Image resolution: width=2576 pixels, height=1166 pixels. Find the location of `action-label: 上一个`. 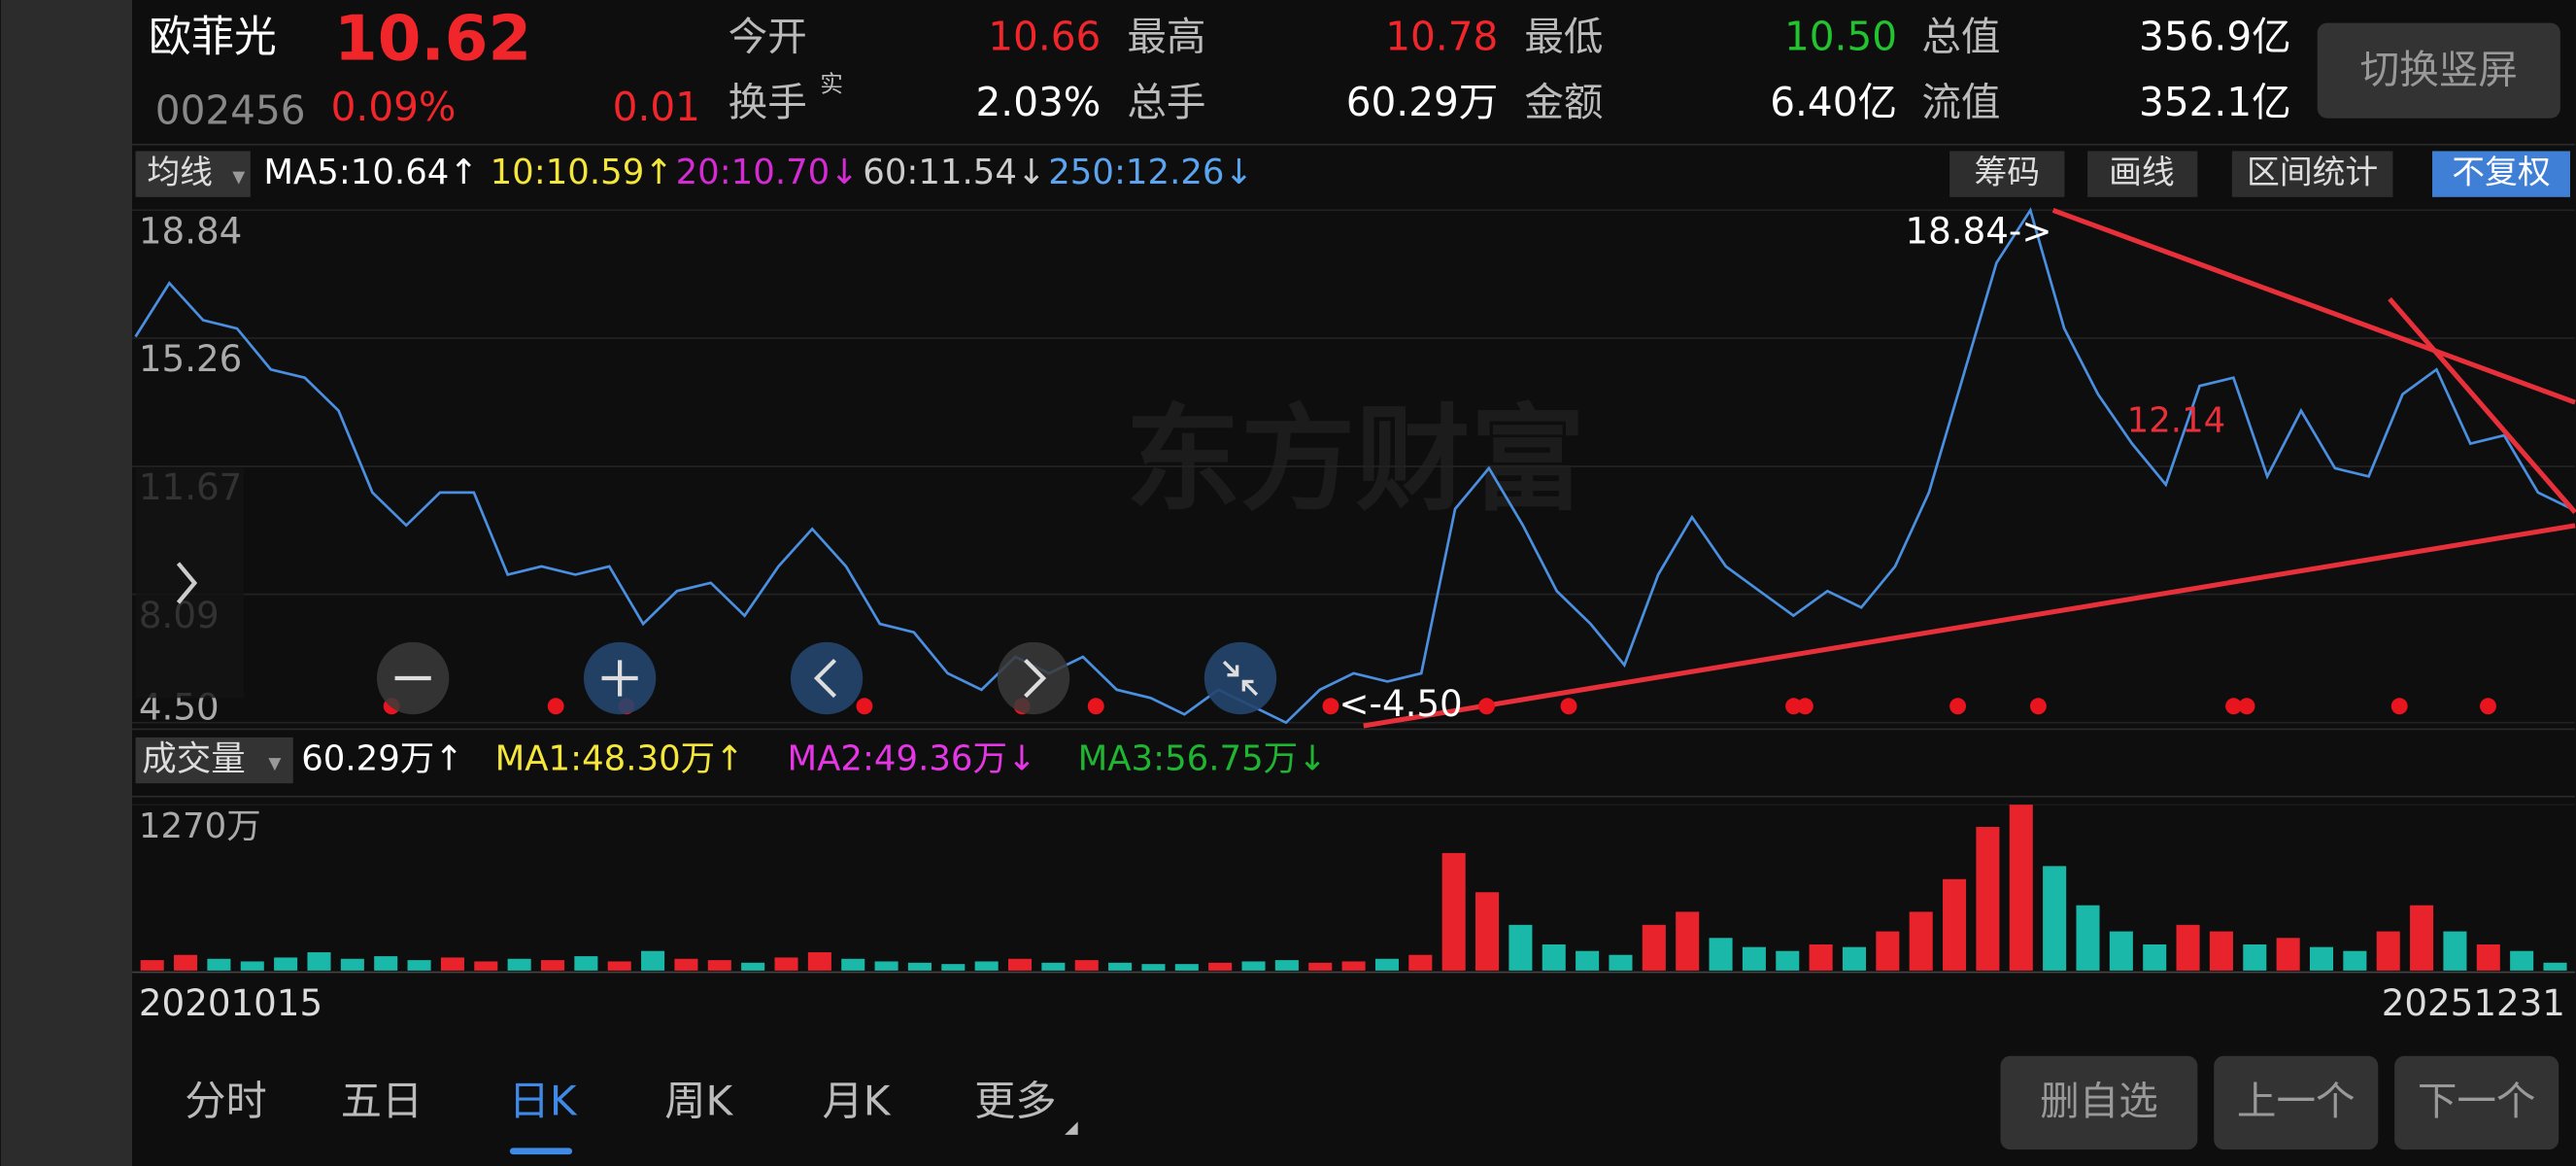

action-label: 上一个 is located at coordinates (2296, 1101).